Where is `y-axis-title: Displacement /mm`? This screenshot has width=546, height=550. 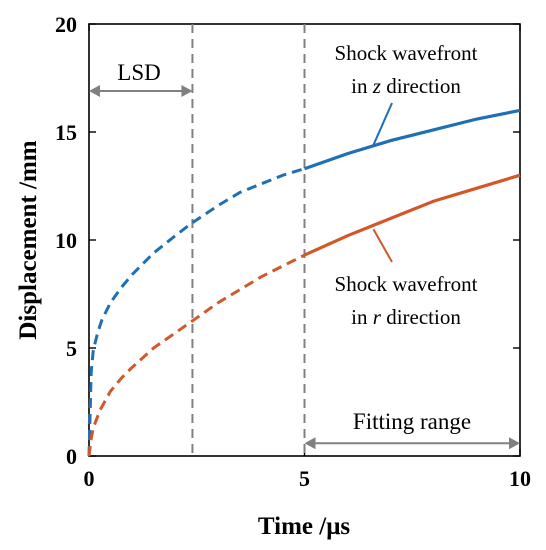
y-axis-title: Displacement /mm is located at coordinates (28, 239).